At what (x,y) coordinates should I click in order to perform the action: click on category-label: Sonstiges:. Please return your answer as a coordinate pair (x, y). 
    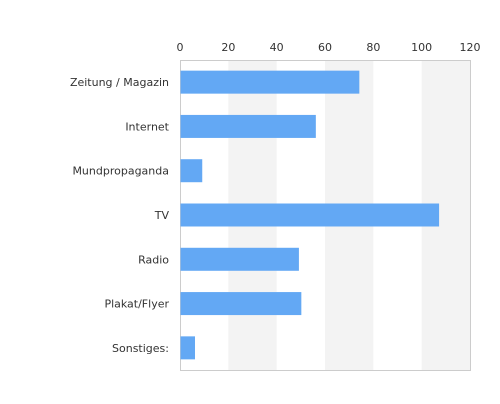
    Looking at the image, I should click on (140, 348).